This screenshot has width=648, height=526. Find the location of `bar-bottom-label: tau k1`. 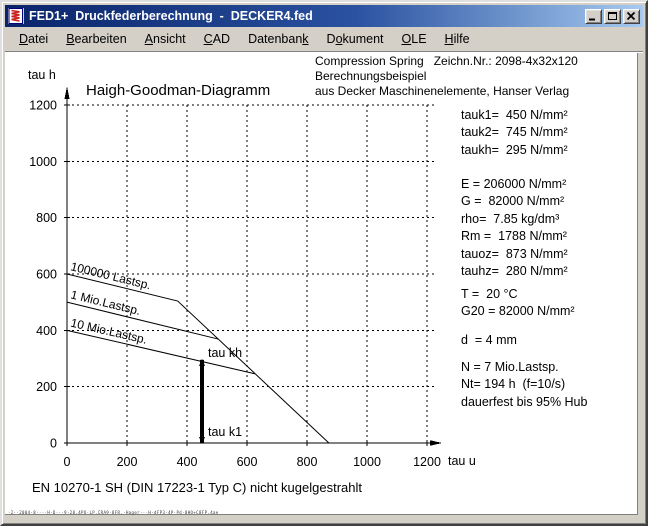

bar-bottom-label: tau k1 is located at coordinates (225, 432).